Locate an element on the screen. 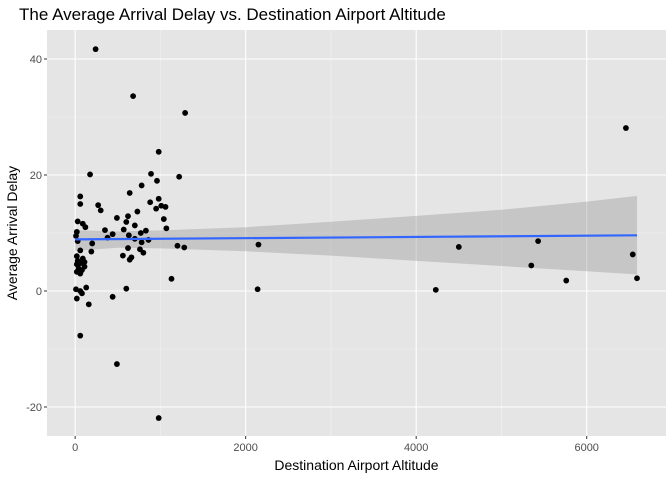  y-tick-label: 0 is located at coordinates (39, 292).